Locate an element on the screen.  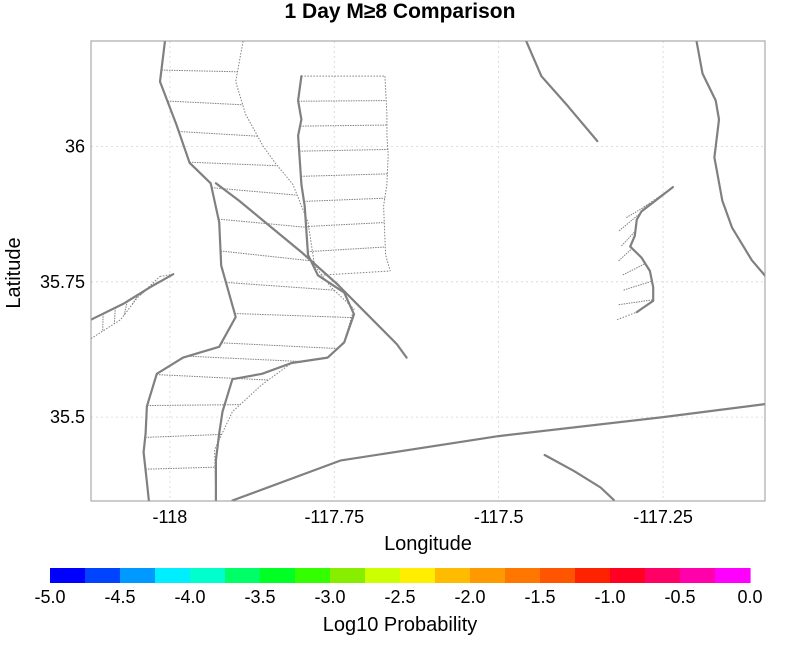
x-tick-label: -117.5 is located at coordinates (499, 517).